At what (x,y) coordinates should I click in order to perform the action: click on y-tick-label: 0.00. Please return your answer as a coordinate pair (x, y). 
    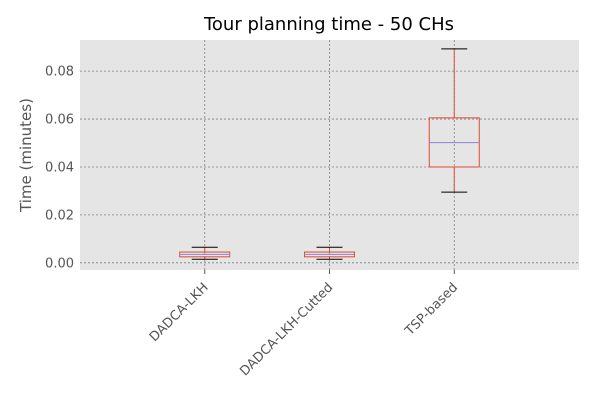
    Looking at the image, I should click on (59, 263).